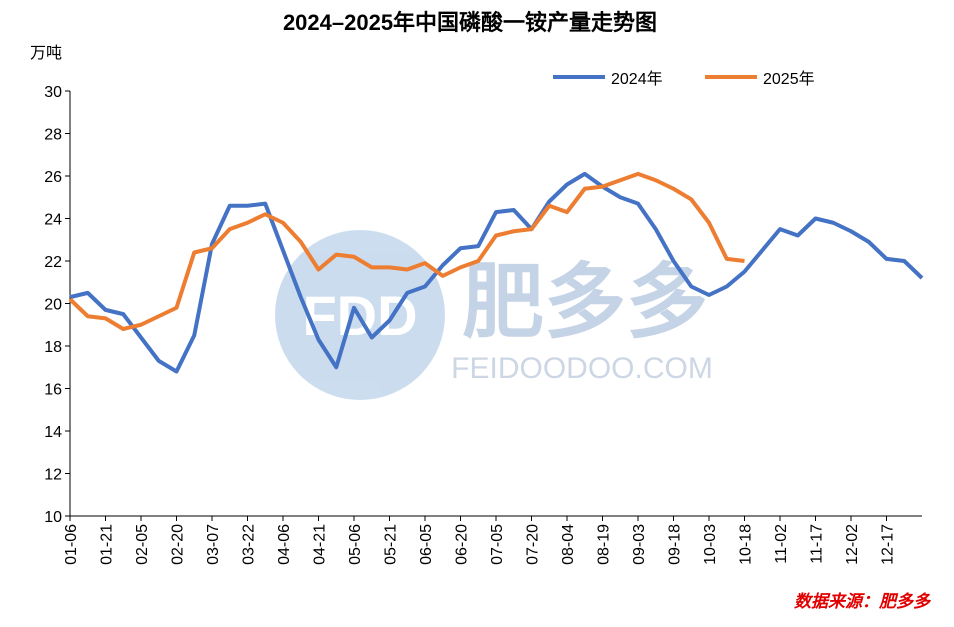 This screenshot has width=954, height=627. What do you see at coordinates (249, 544) in the screenshot?
I see `x-tick-label: 03-22` at bounding box center [249, 544].